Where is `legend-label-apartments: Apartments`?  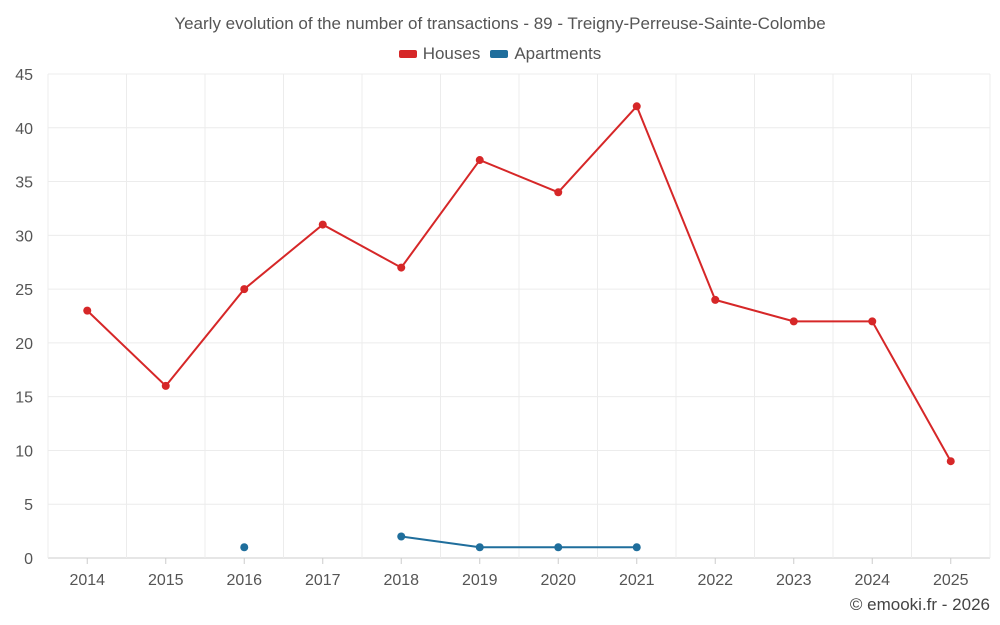
legend-label-apartments: Apartments is located at coordinates (558, 53).